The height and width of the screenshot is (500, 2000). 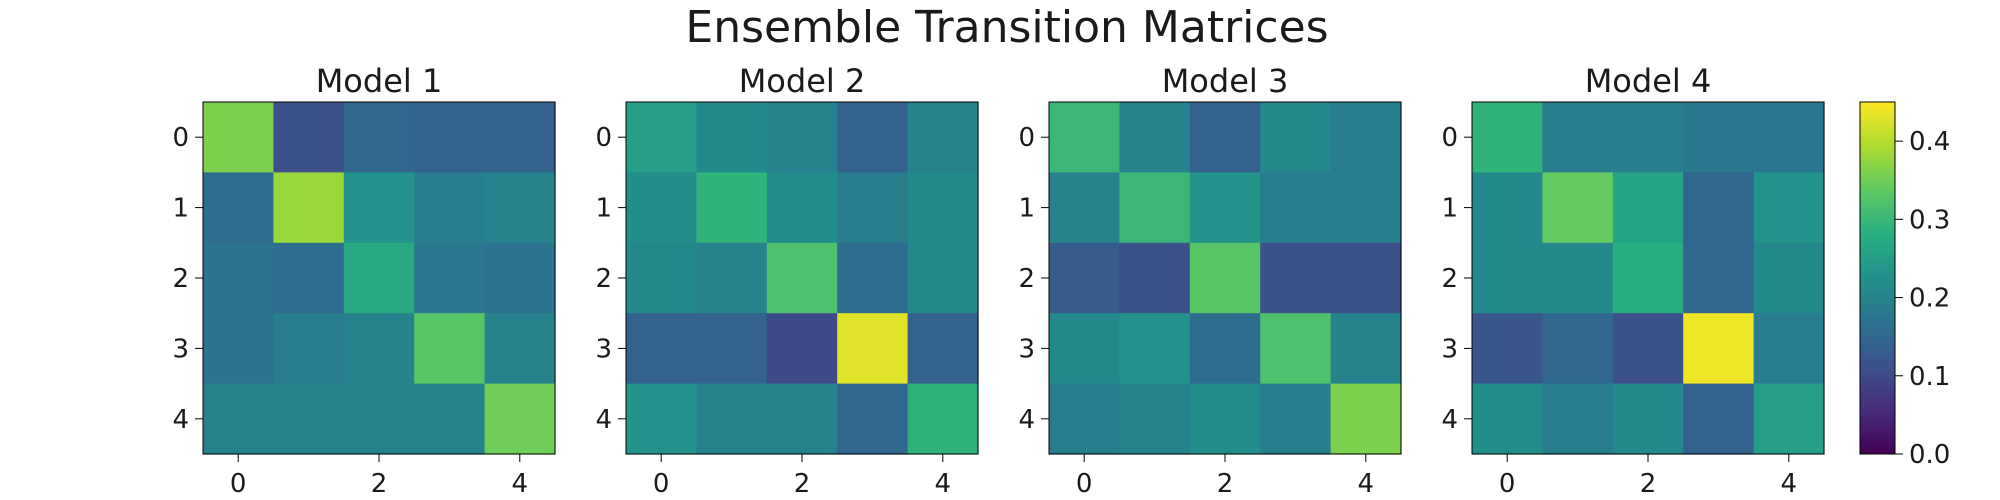 I want to click on colorbar: 0.0 0.1 0.2 0.3 0.4, so click(x=1904, y=285).